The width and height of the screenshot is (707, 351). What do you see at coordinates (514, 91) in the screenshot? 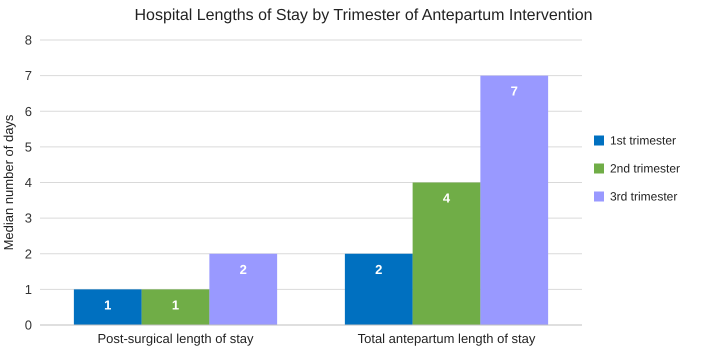
I see `data-label: 7` at bounding box center [514, 91].